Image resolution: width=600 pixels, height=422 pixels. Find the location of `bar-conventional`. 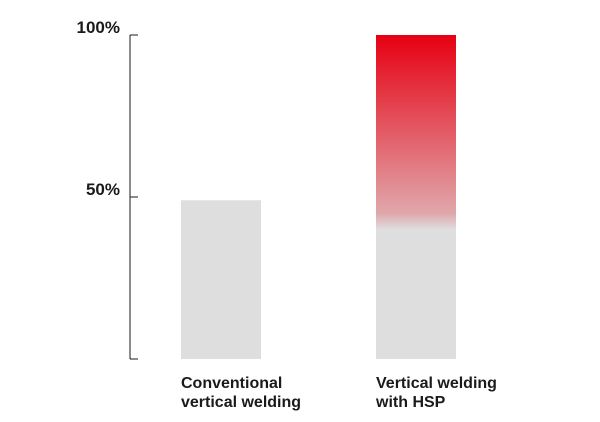

bar-conventional is located at coordinates (221, 279).